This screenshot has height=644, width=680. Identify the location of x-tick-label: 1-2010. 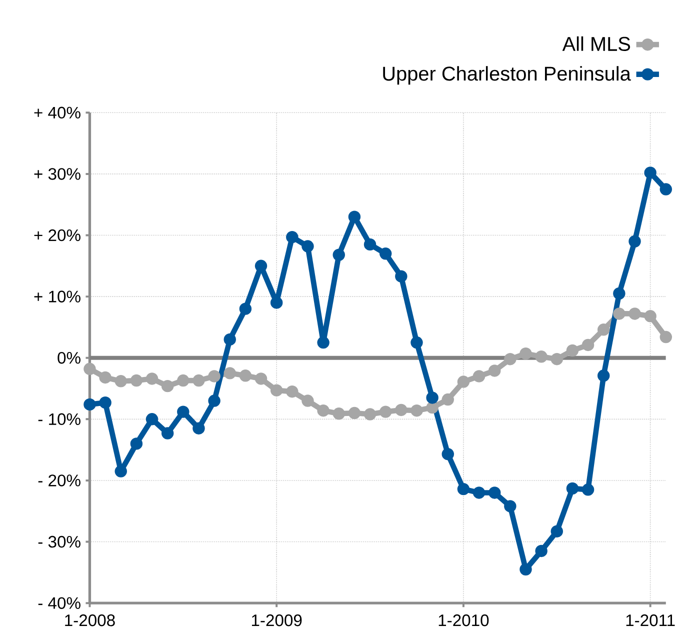
(463, 620).